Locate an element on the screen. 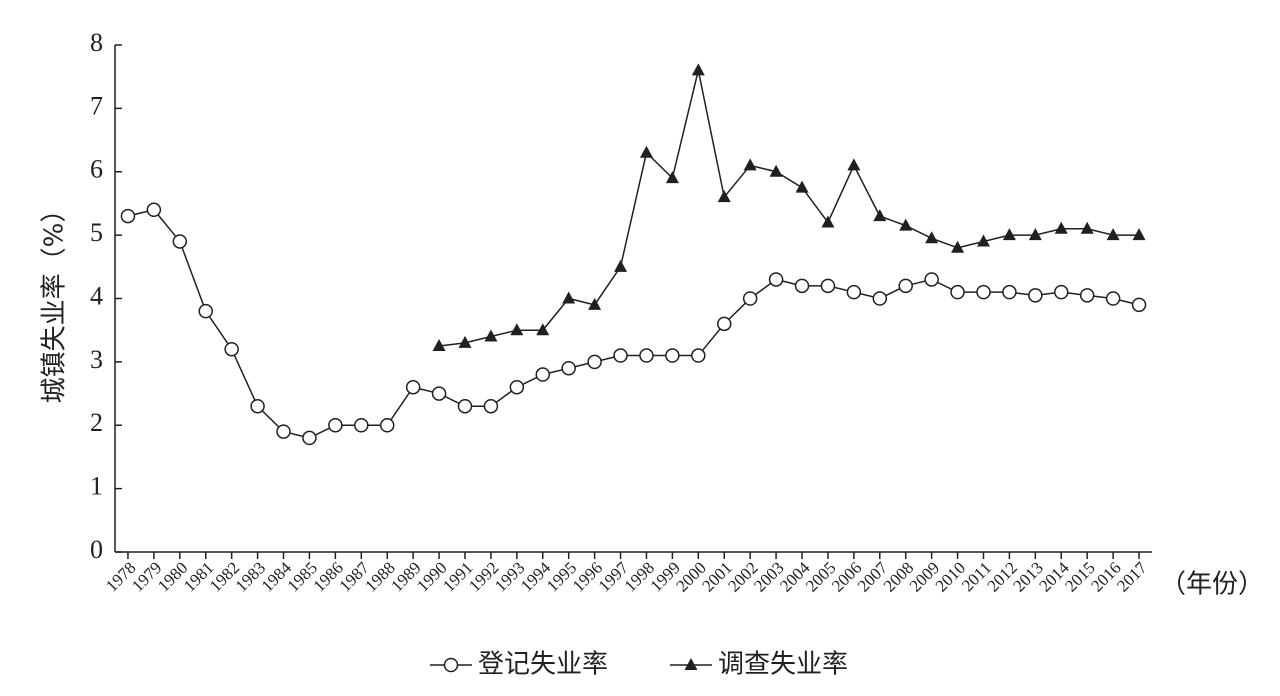 This screenshot has width=1280, height=696. x-axis-label: （年份） is located at coordinates (1212, 585).